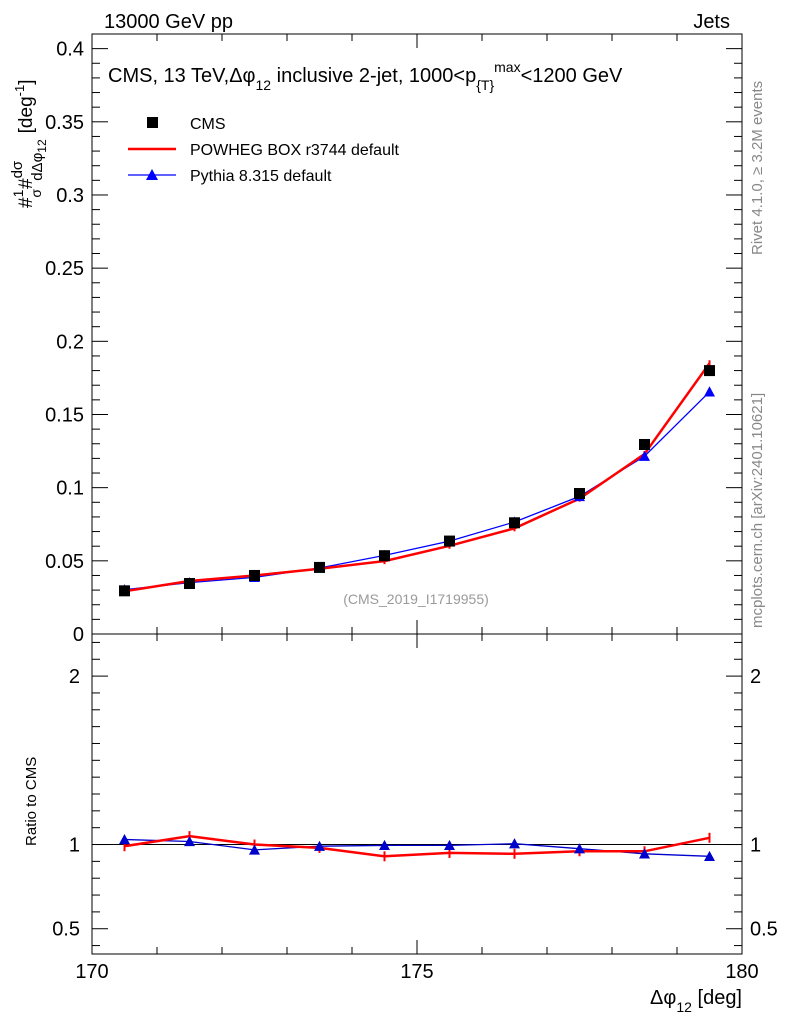 This screenshot has height=1024, width=786. I want to click on y-tick-label-zero: 0, so click(78, 635).